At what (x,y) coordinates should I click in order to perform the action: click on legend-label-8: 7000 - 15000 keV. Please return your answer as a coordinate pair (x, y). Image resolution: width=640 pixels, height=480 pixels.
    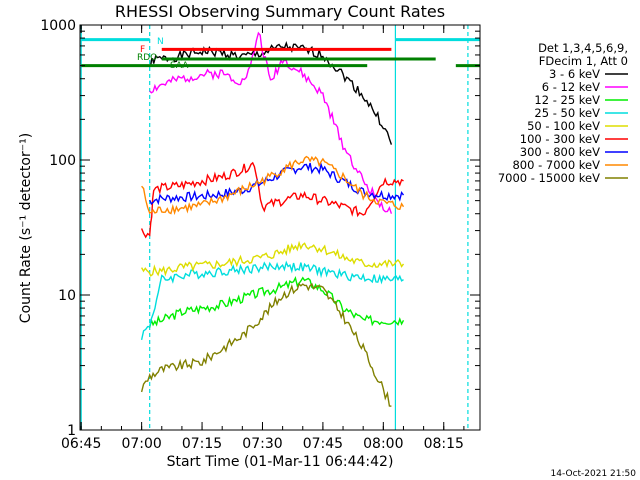
    Looking at the image, I should click on (549, 178).